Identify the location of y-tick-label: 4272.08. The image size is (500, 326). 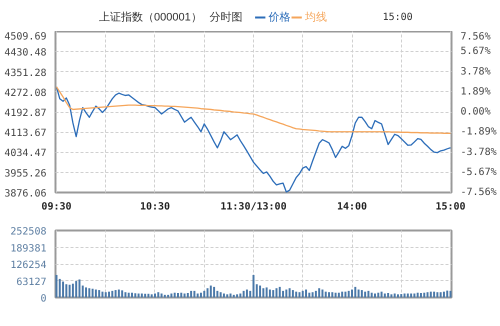
(25, 93).